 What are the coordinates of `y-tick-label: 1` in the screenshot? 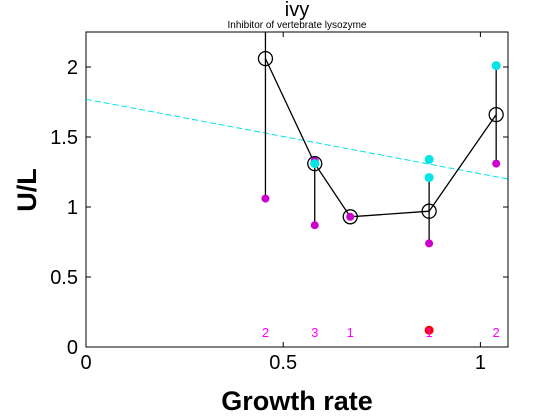 It's located at (72, 208).